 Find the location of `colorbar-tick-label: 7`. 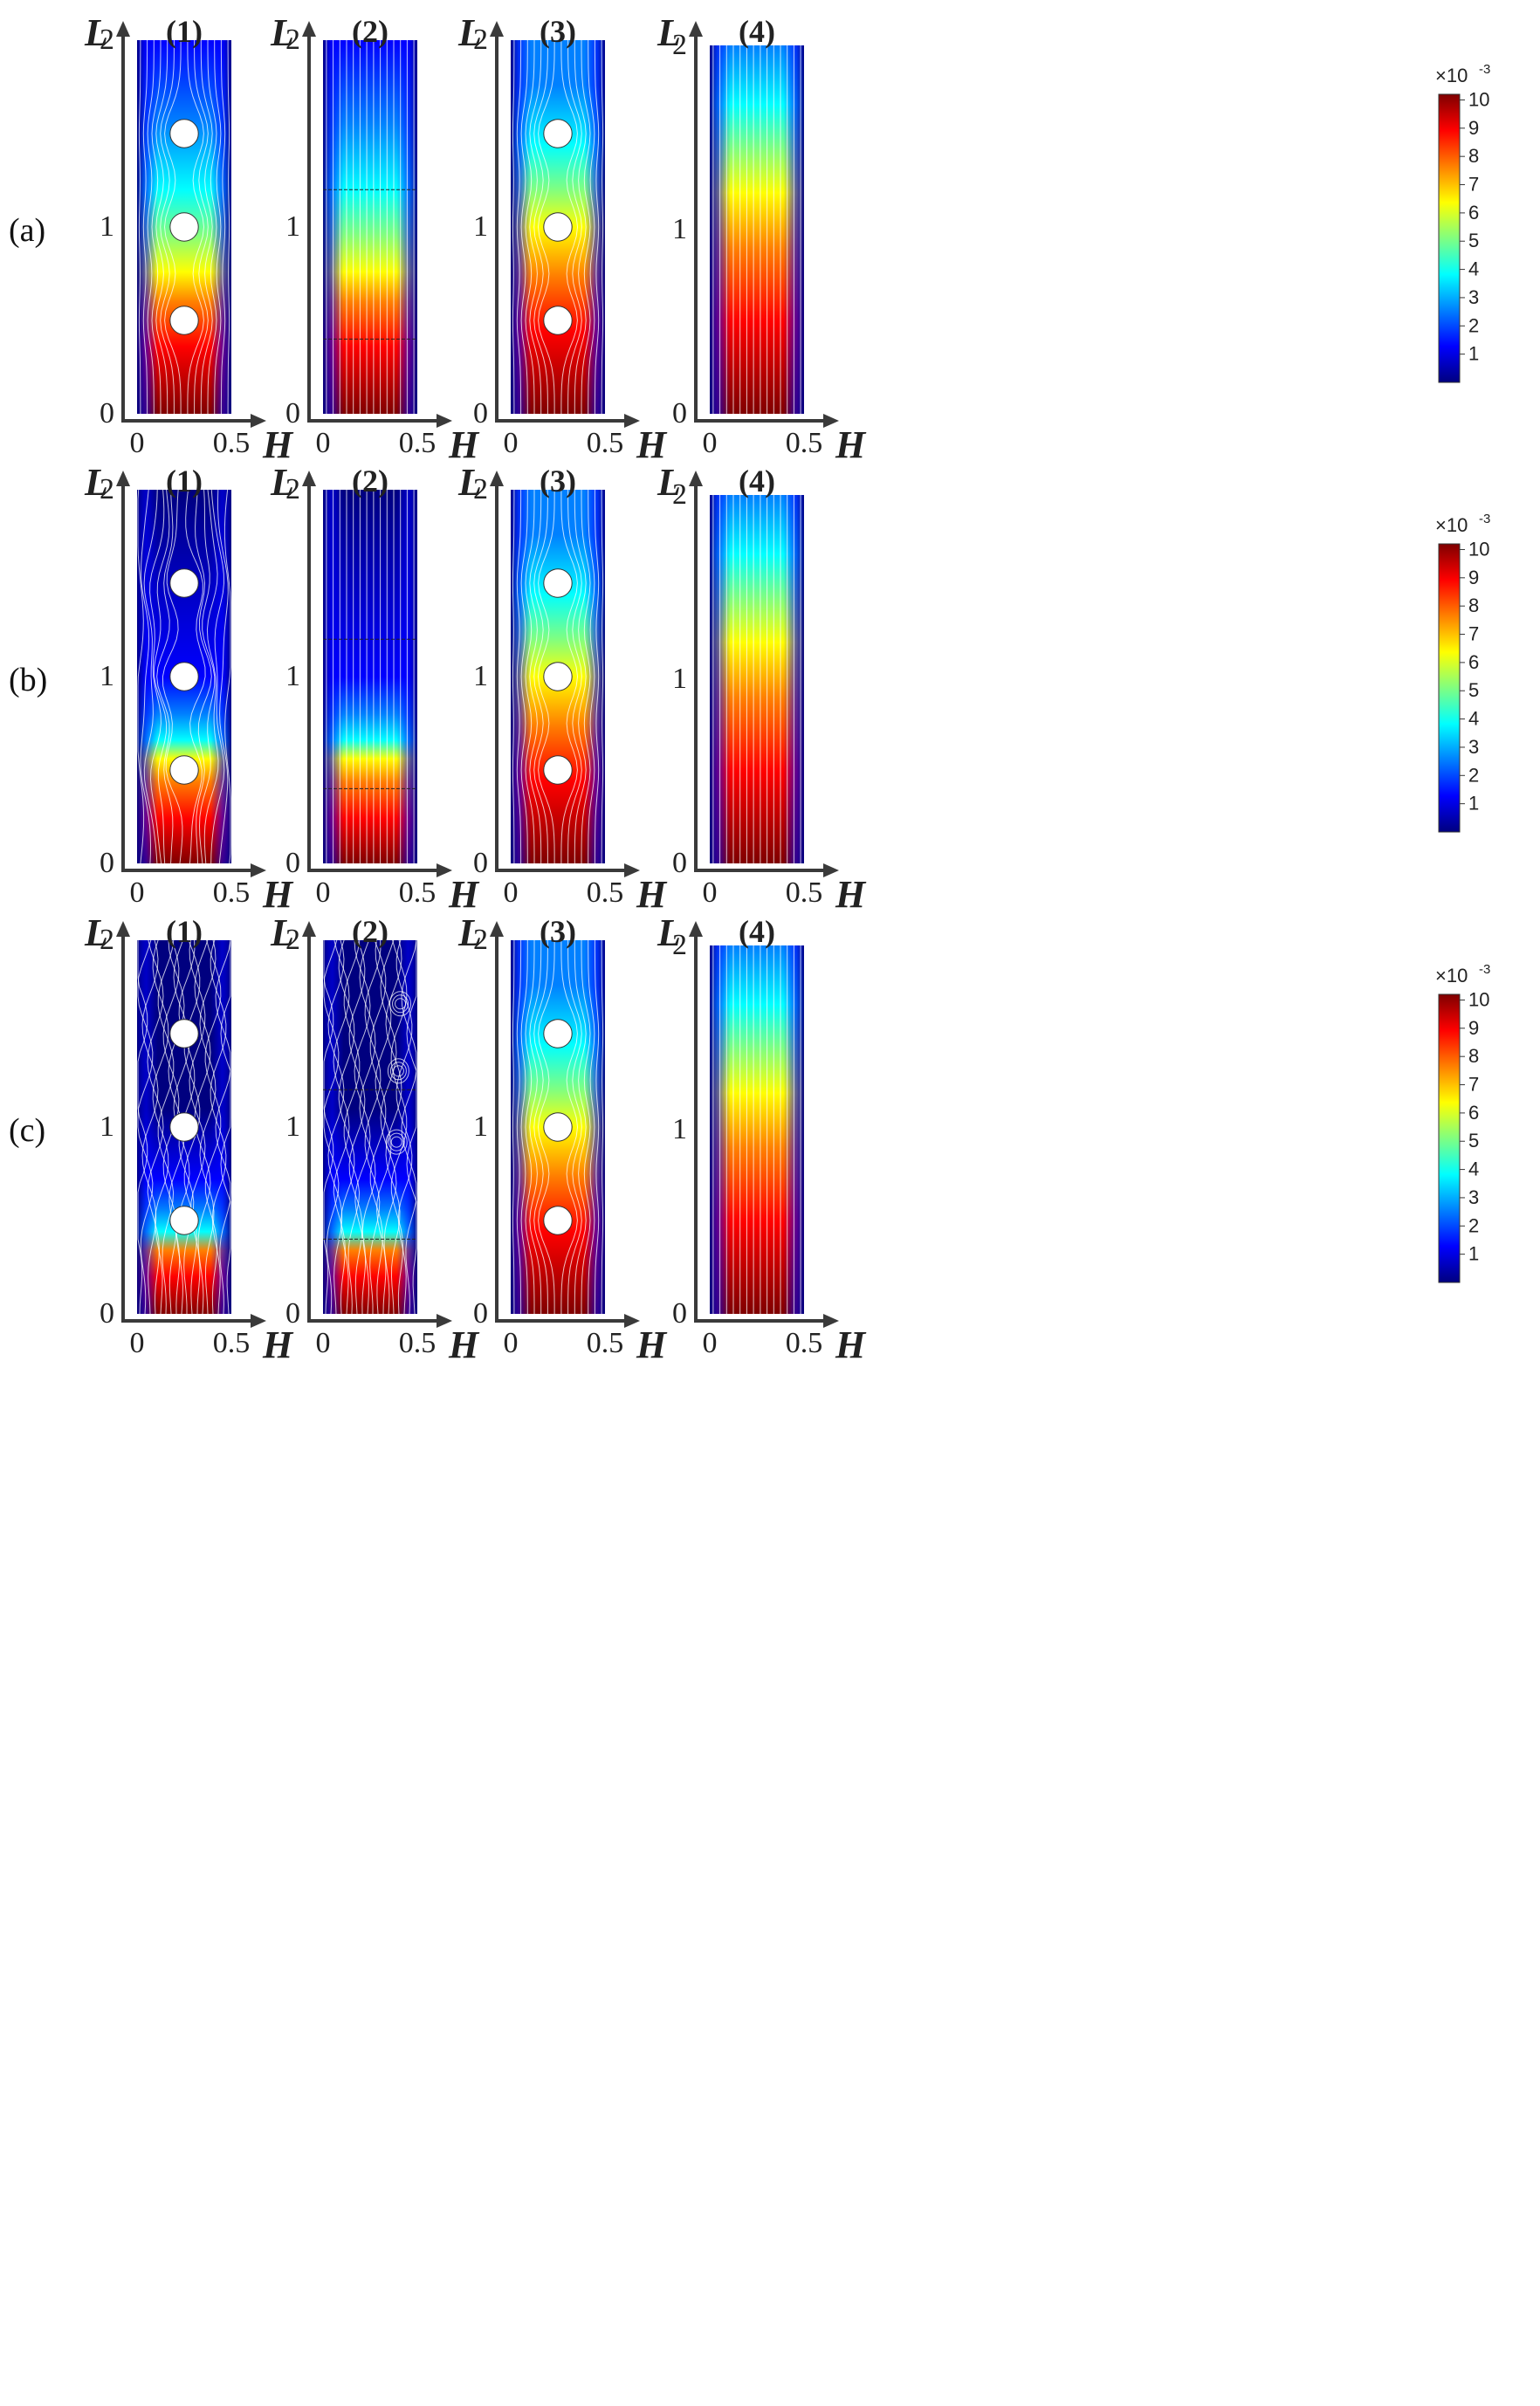

colorbar-tick-label: 7 is located at coordinates (1474, 185).